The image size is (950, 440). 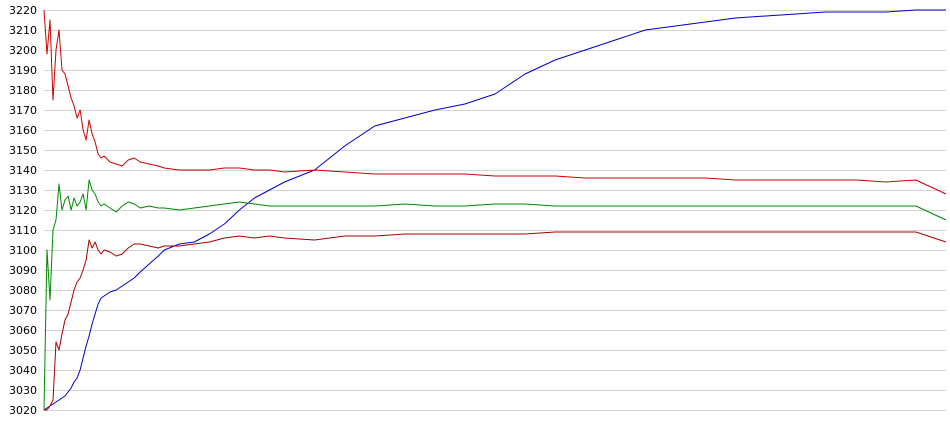 I want to click on y-tick-label: 3080, so click(x=23, y=290).